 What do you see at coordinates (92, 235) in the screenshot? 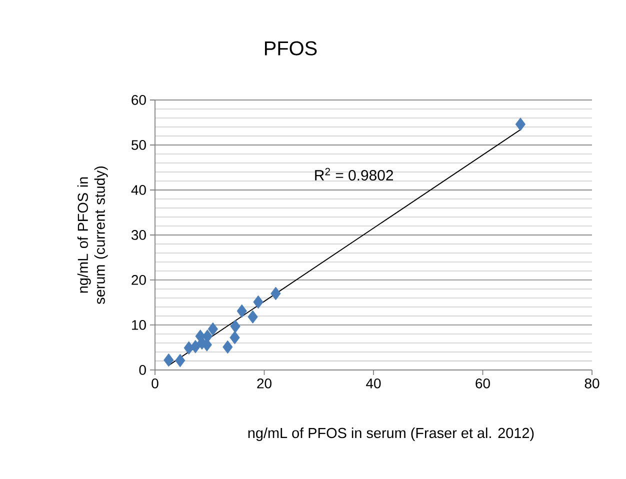
I see `y-axis-title: ng/mL of PFOS in serum (current study)` at bounding box center [92, 235].